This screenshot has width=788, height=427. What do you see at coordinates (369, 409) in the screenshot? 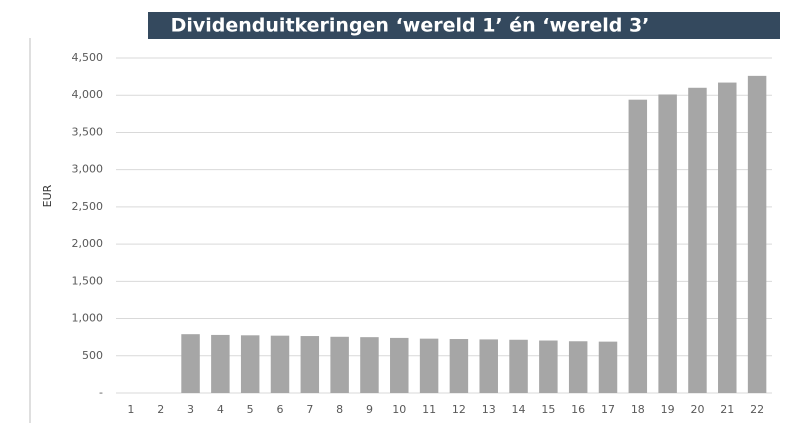
I see `x-tick-label: 9` at bounding box center [369, 409].